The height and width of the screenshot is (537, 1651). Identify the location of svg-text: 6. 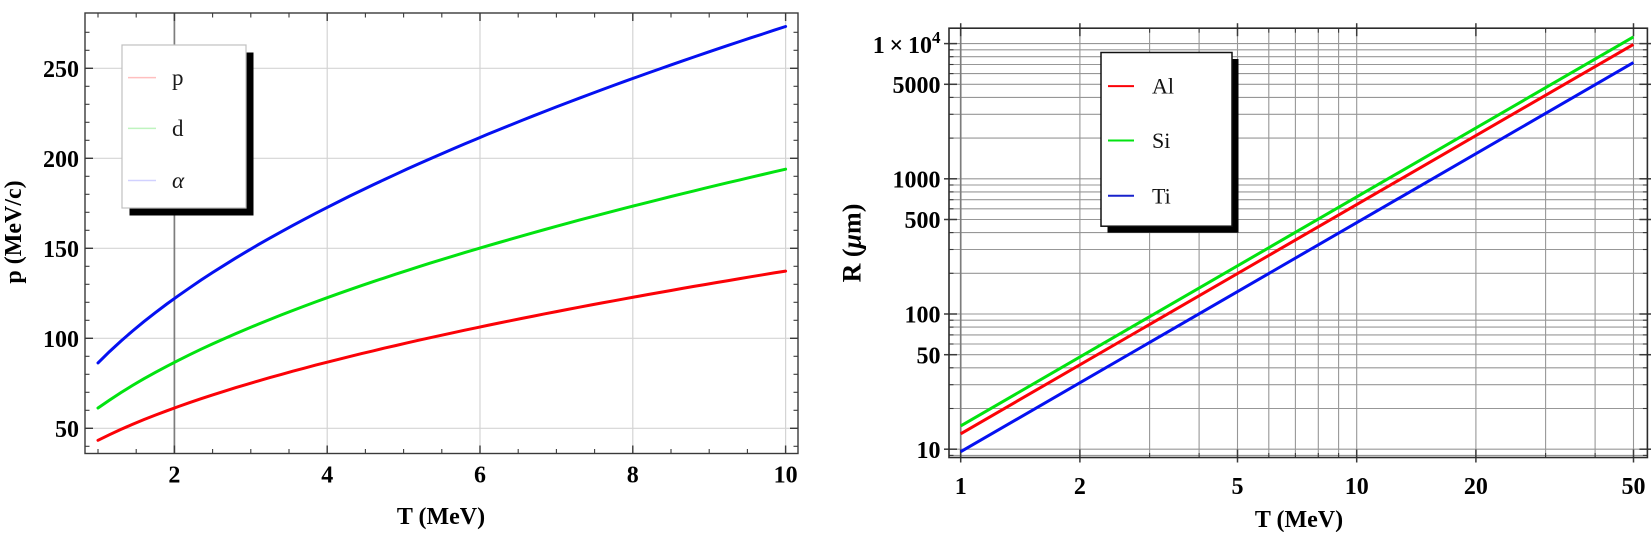
(480, 476).